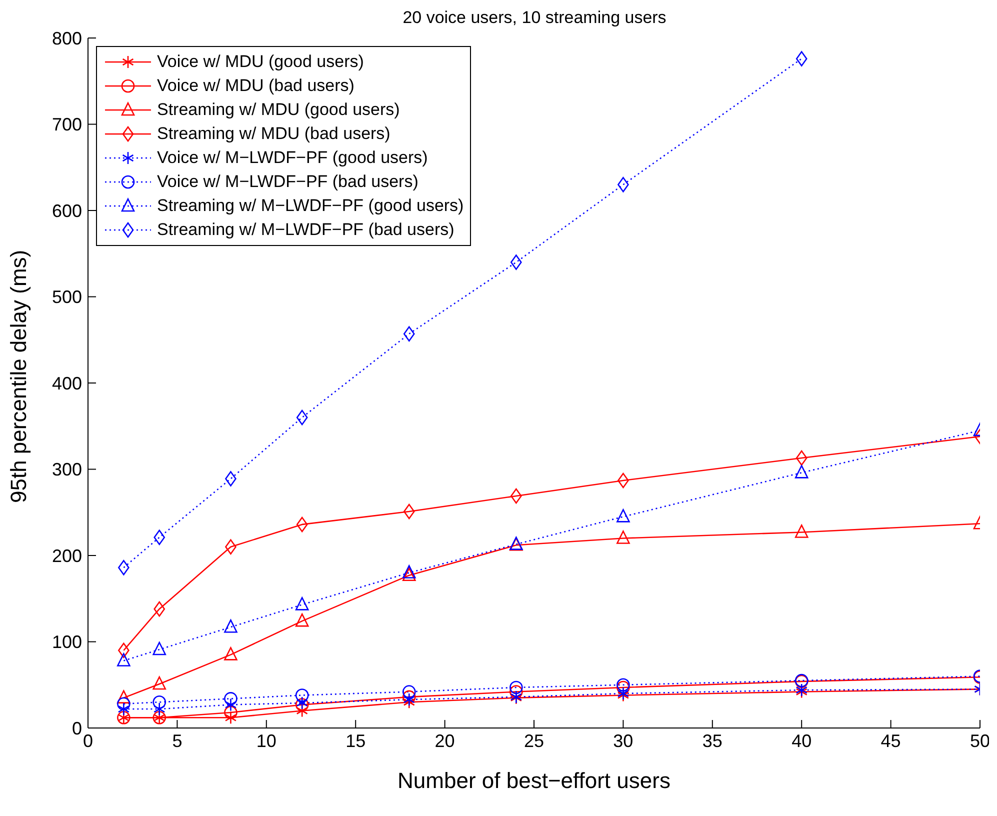 This screenshot has height=816, width=997. I want to click on y-tick-label: 500, so click(67, 297).